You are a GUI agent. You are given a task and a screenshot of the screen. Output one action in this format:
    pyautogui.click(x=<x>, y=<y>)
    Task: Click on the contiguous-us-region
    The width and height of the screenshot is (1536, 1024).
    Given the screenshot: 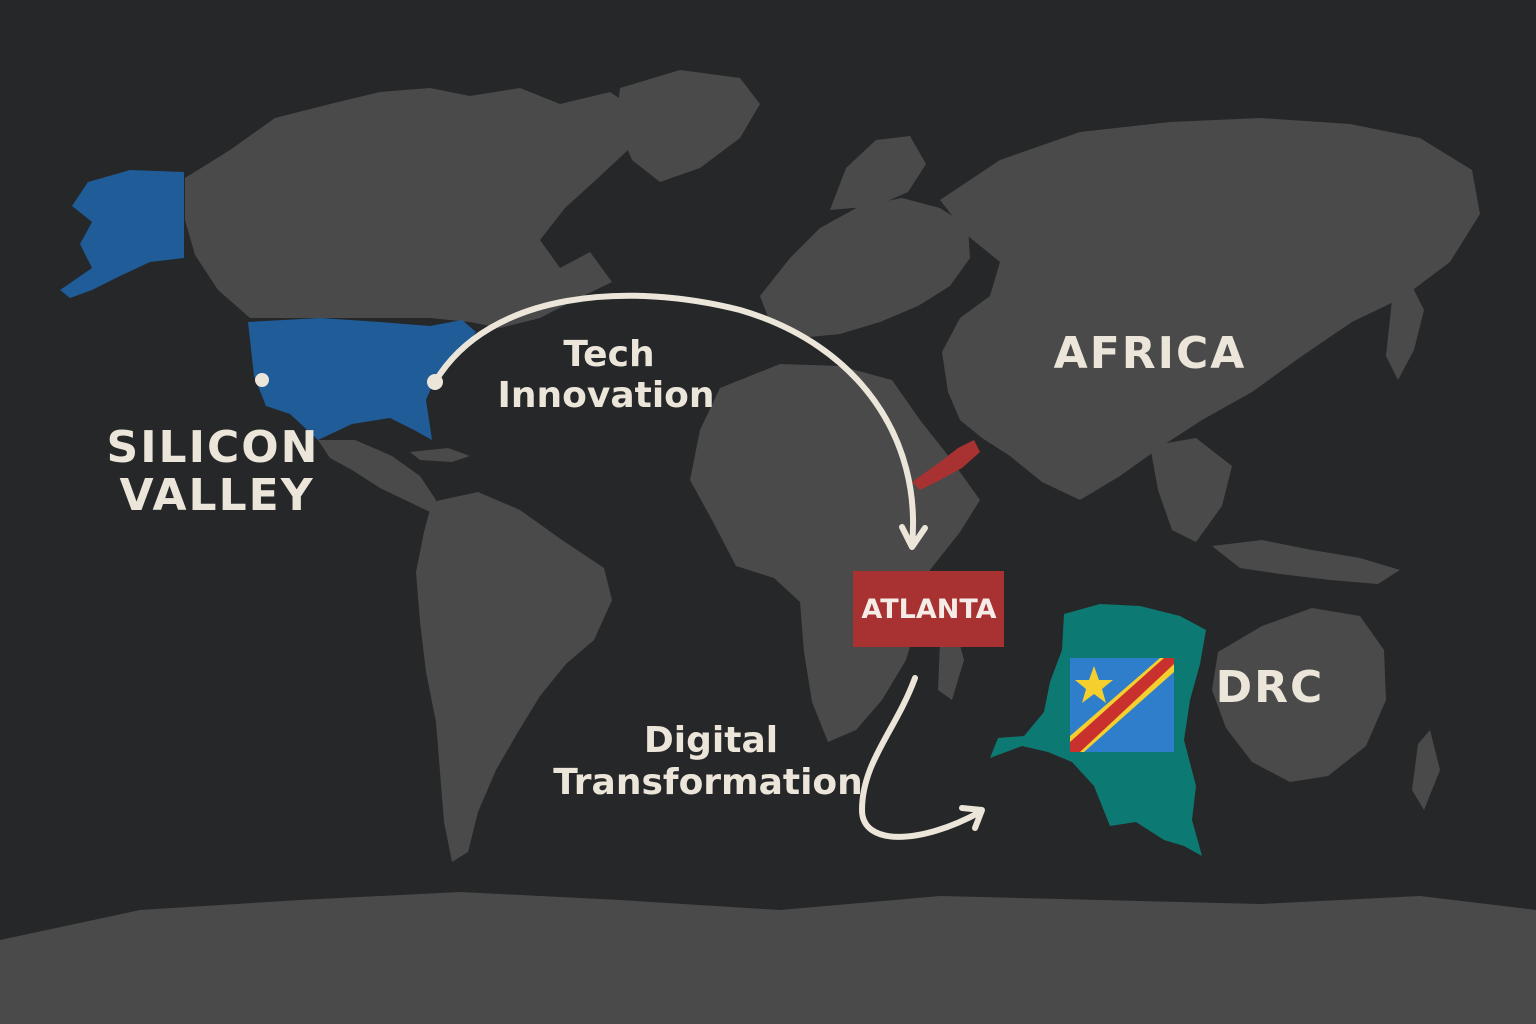 What is the action you would take?
    pyautogui.click(x=362, y=379)
    